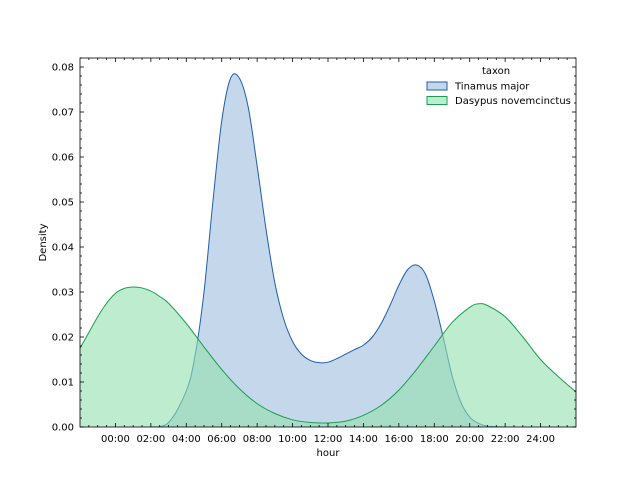 This screenshot has height=480, width=640. Describe the element at coordinates (505, 439) in the screenshot. I see `x-tick-label: 22:00` at that location.